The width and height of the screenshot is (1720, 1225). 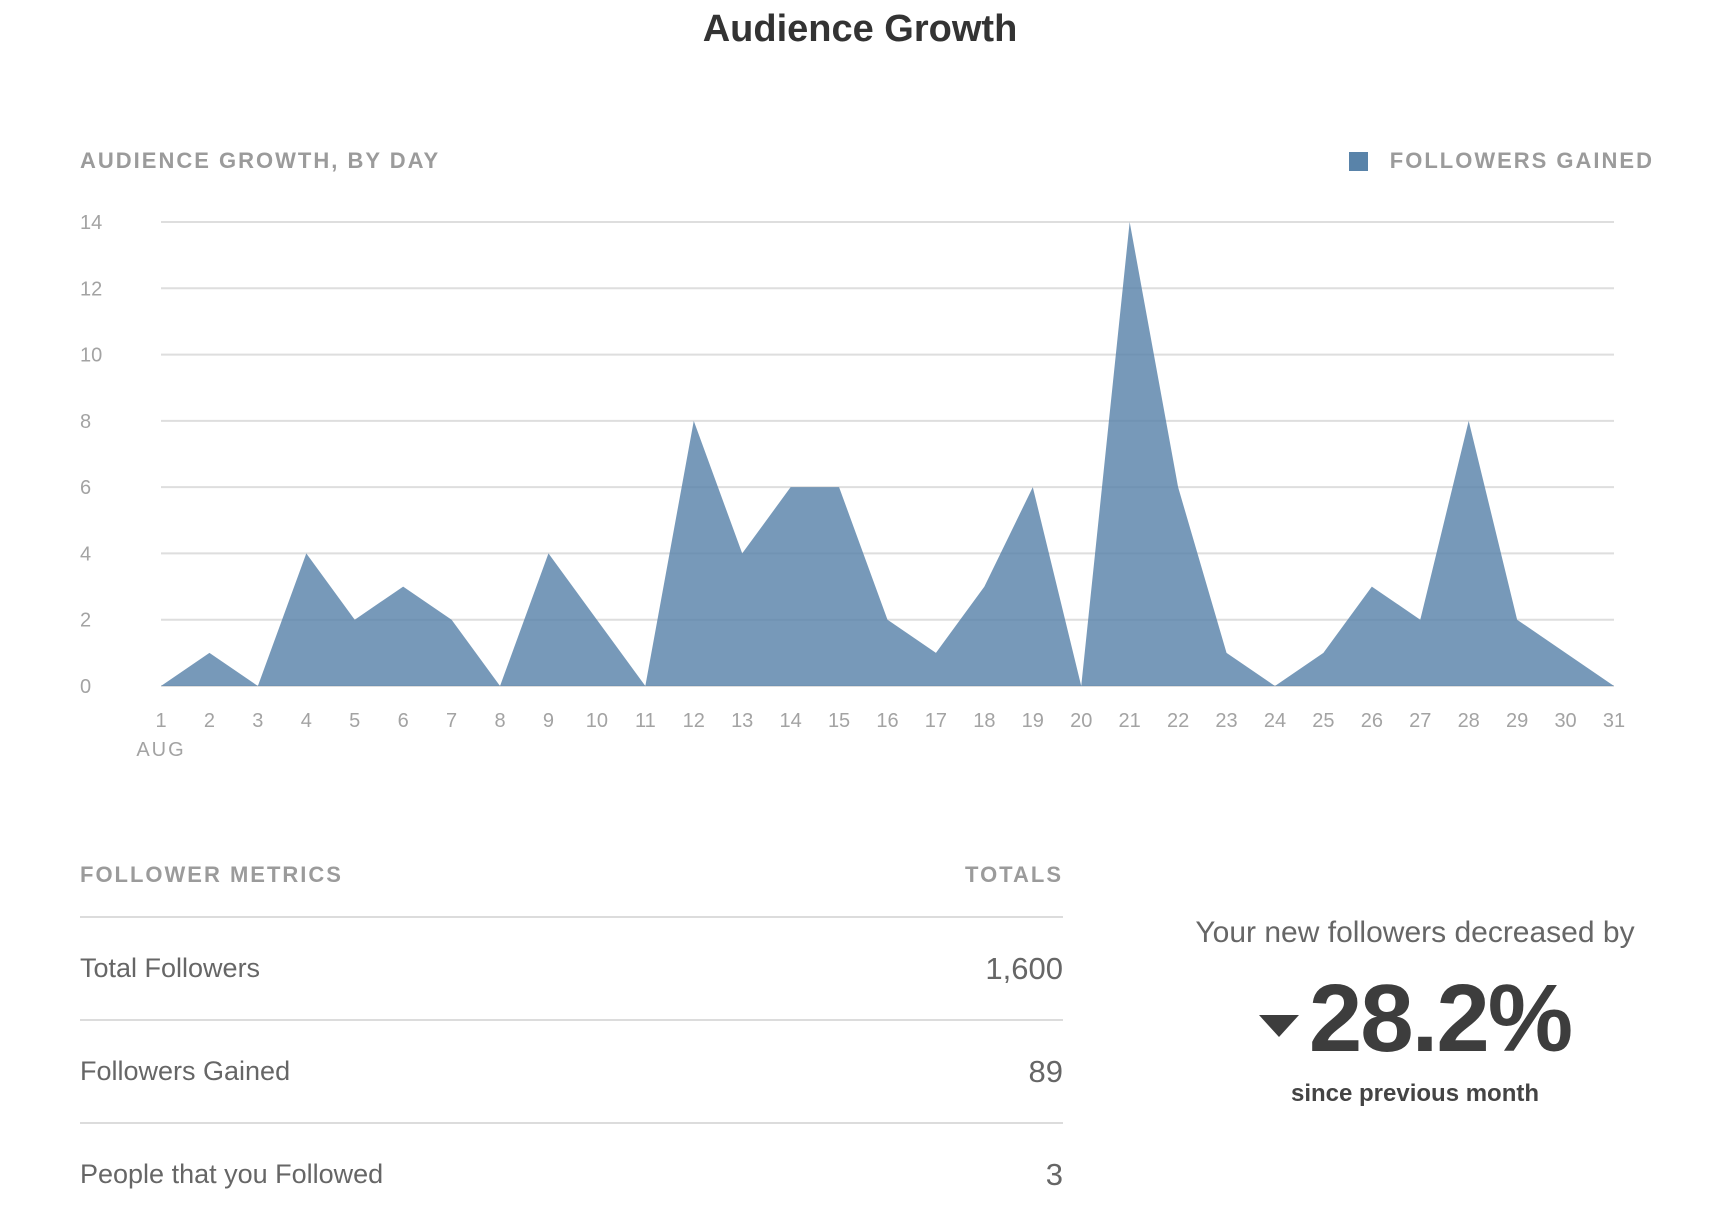 What do you see at coordinates (548, 721) in the screenshot?
I see `x-tick-label: 9` at bounding box center [548, 721].